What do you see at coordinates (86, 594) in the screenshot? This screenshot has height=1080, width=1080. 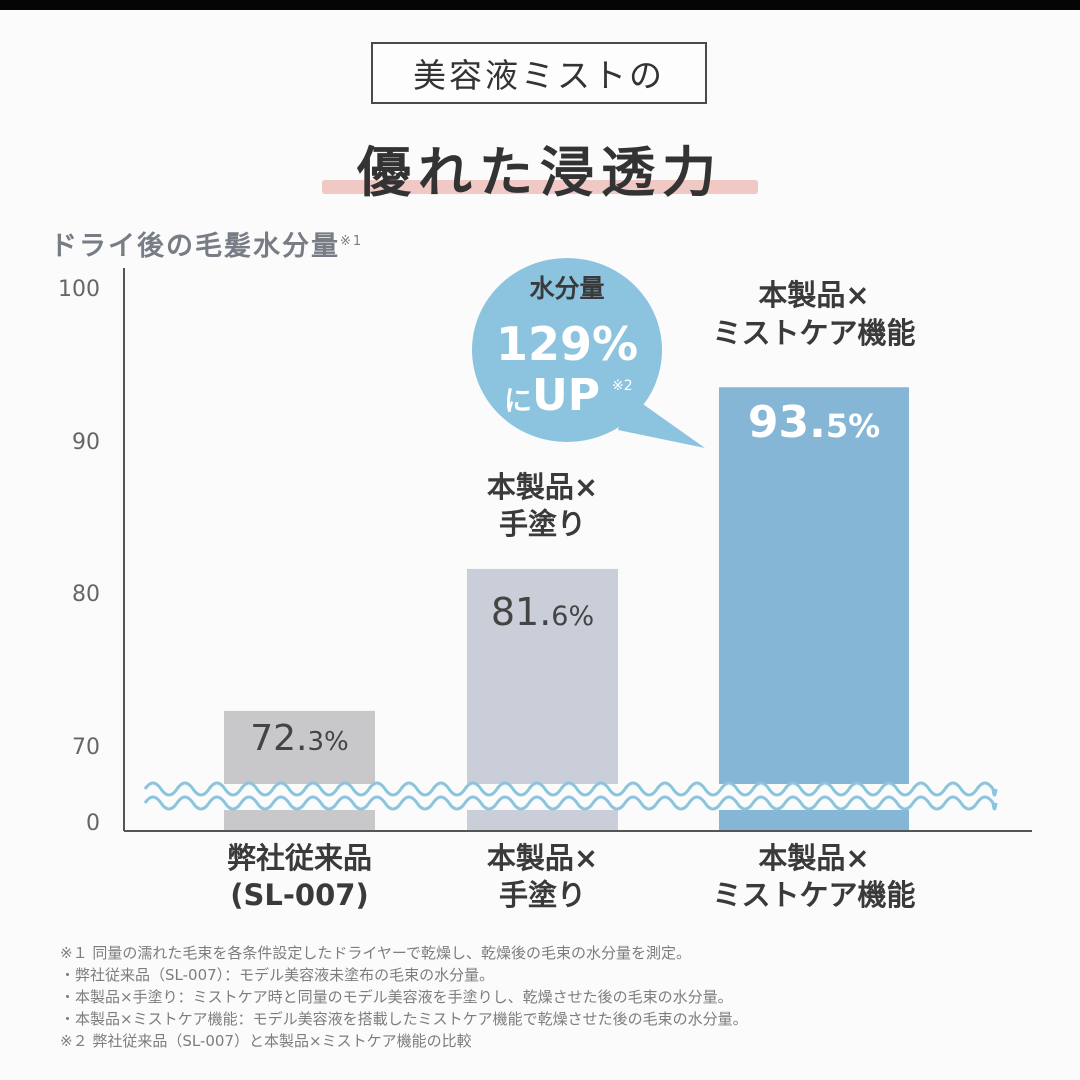 I see `y-tick-label: 80` at bounding box center [86, 594].